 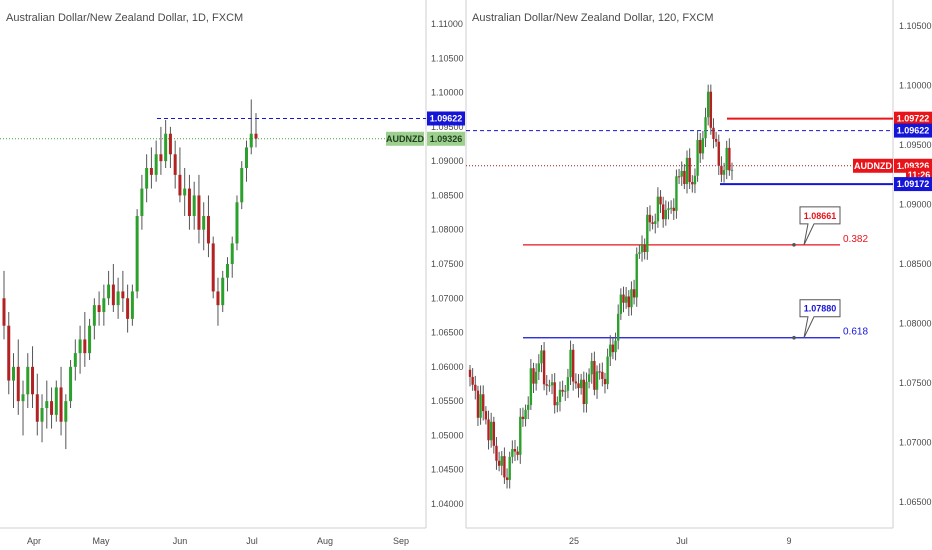 I want to click on left-x-tick-label: Jun, so click(x=180, y=541).